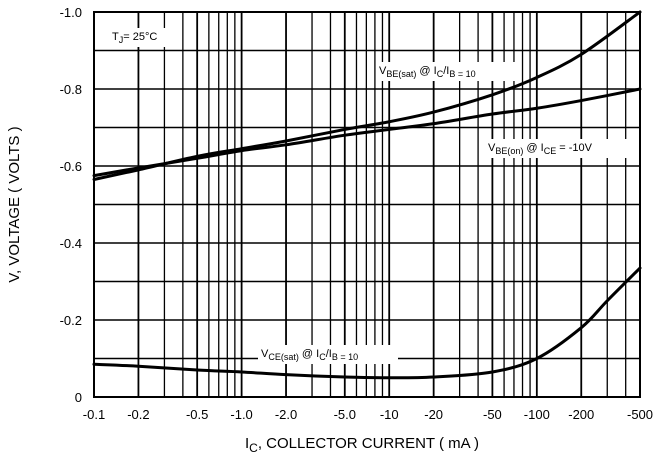 This screenshot has width=655, height=457. Describe the element at coordinates (138, 414) in the screenshot. I see `x-tick-label: -0.2` at that location.